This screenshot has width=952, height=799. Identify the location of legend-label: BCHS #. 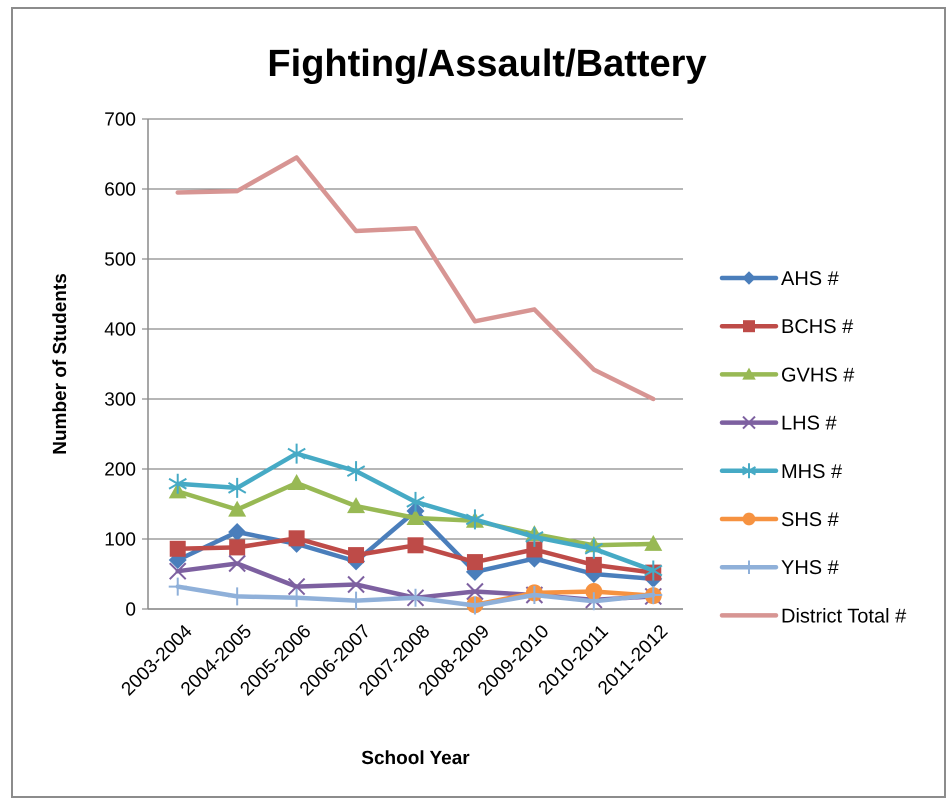
(817, 327).